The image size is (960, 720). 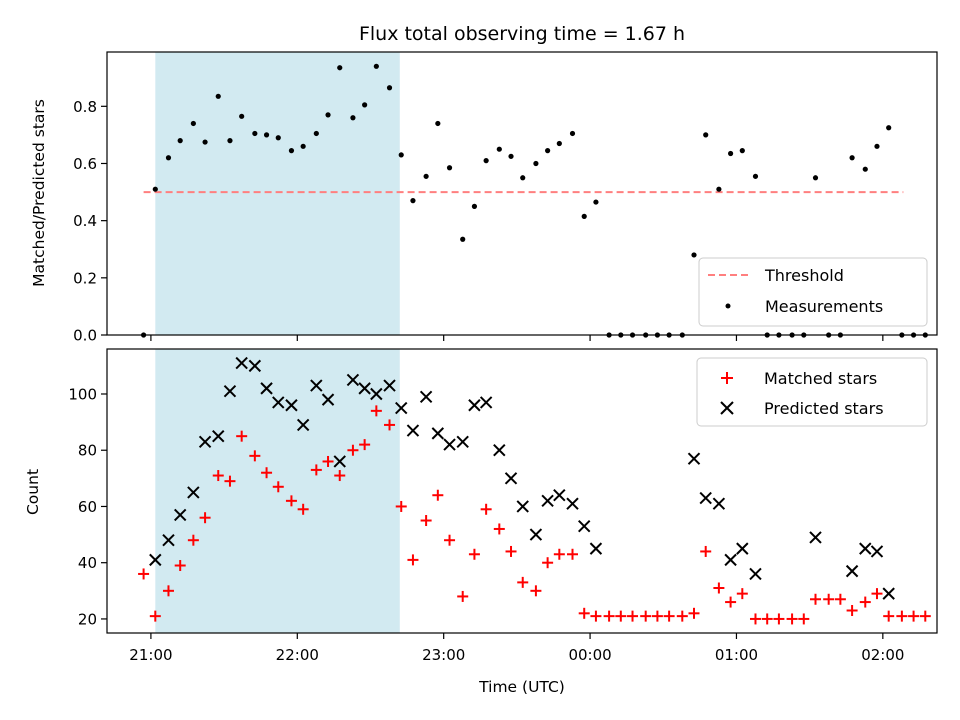 I want to click on legend-measurements-label: Measurements, so click(x=824, y=306).